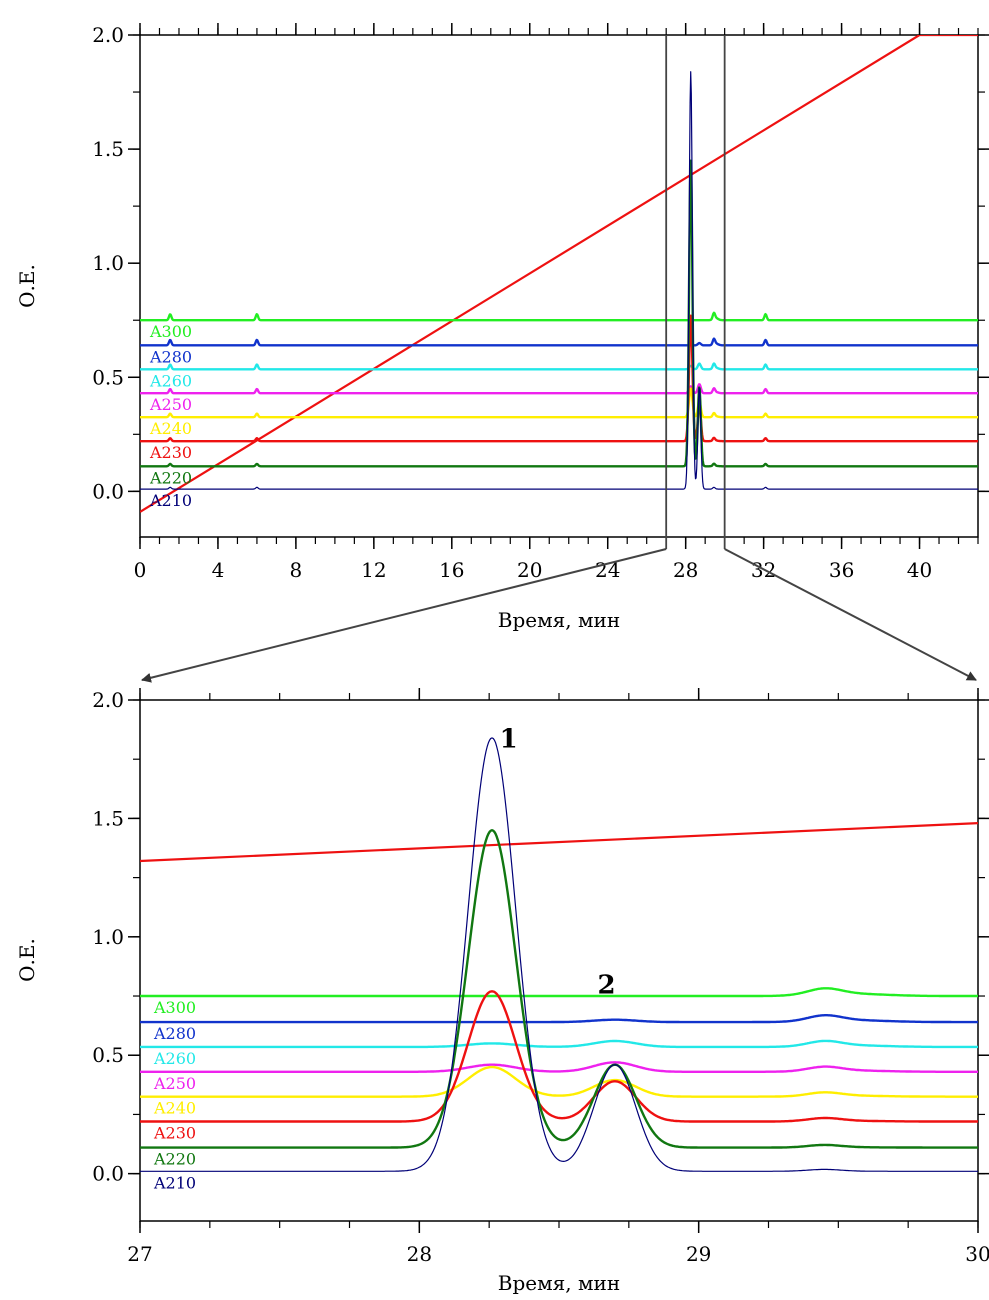  What do you see at coordinates (698, 1254) in the screenshot?
I see `x-tick-label: 29` at bounding box center [698, 1254].